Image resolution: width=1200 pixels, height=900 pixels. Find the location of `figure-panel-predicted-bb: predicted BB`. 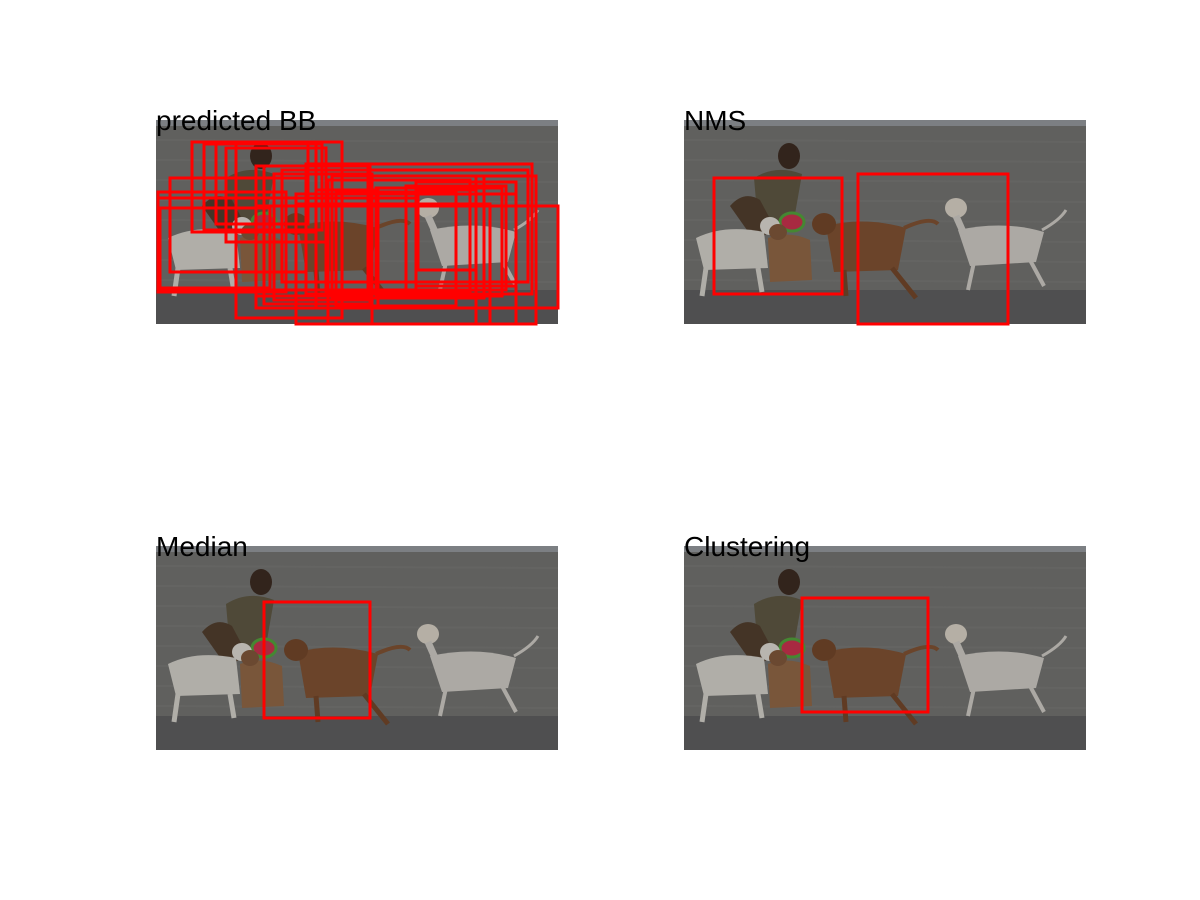

figure-panel-predicted-bb: predicted BB is located at coordinates (357, 216).